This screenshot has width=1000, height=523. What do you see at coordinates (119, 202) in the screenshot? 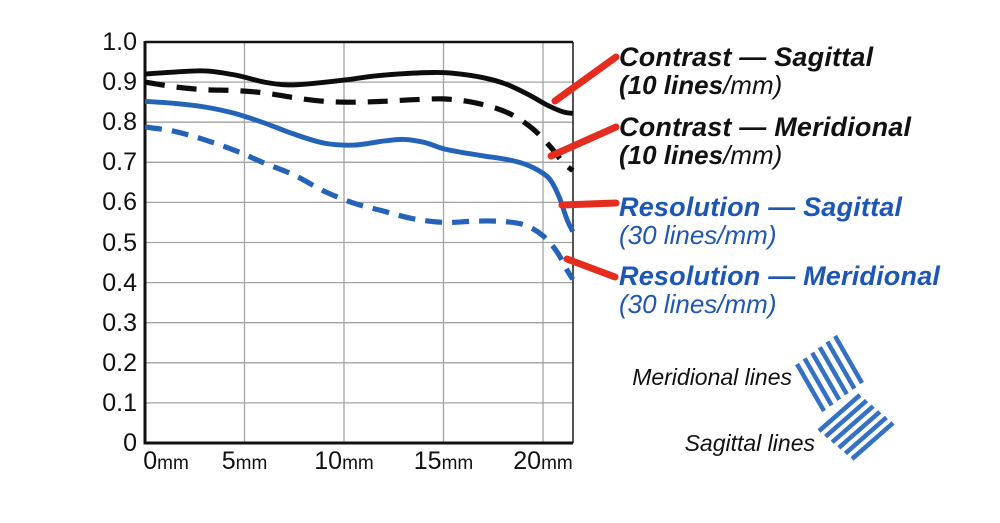
I see `y-tick-label: 0.6` at bounding box center [119, 202].